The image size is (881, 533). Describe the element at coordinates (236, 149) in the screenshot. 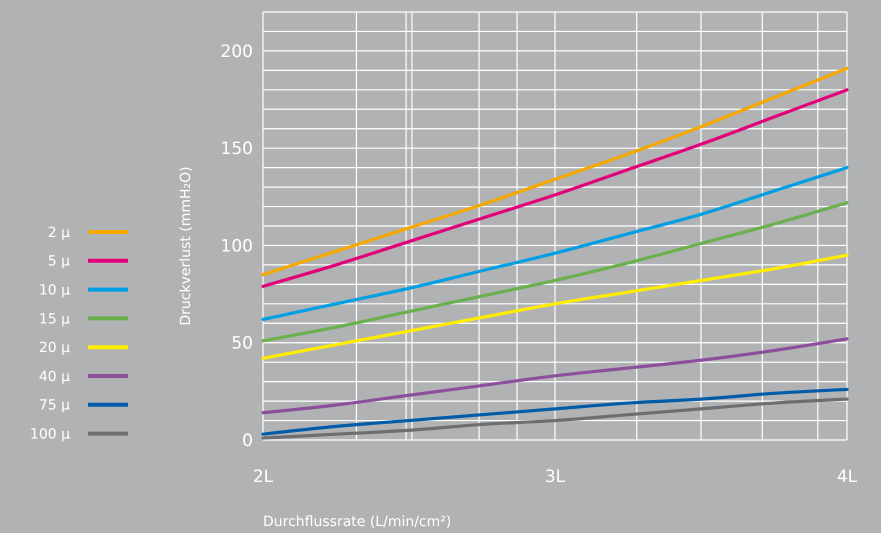

I see `y-tick-label: 150` at that location.